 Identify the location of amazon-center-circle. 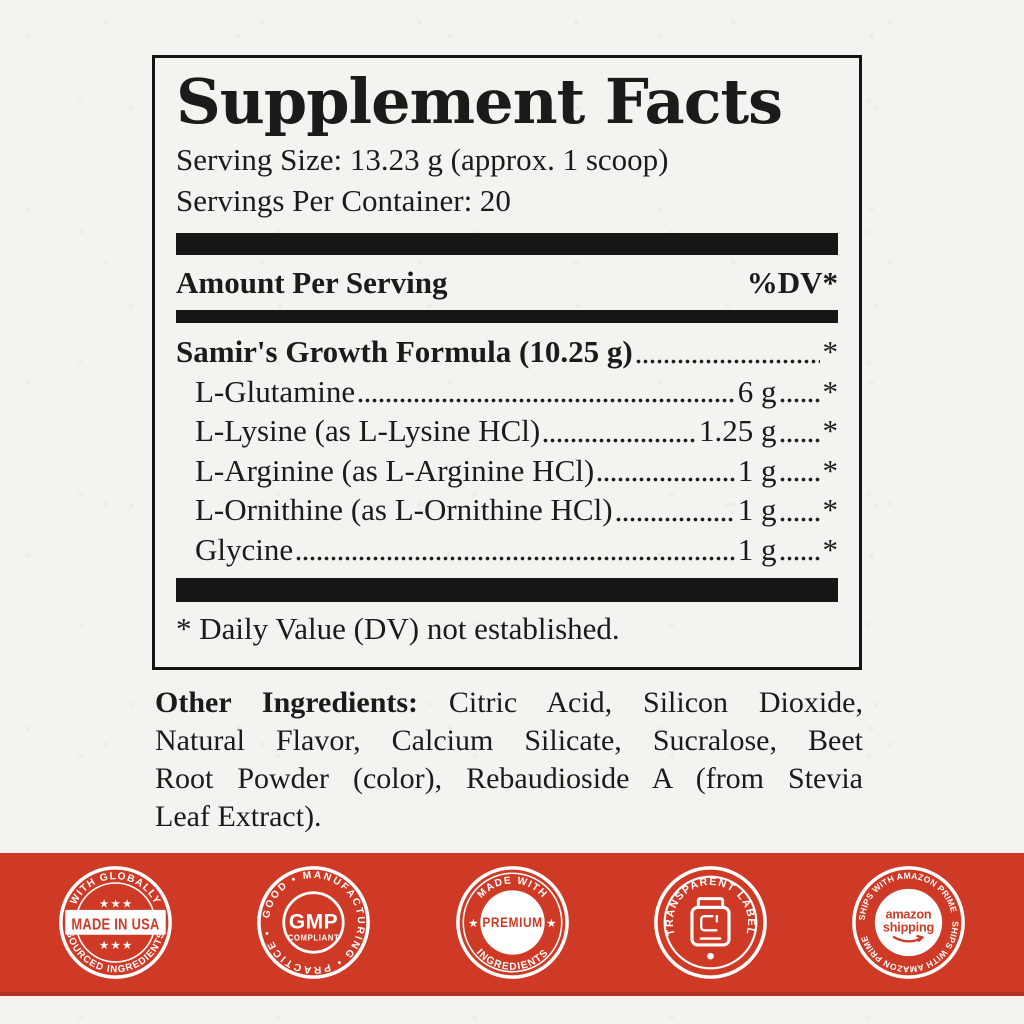
(908, 922).